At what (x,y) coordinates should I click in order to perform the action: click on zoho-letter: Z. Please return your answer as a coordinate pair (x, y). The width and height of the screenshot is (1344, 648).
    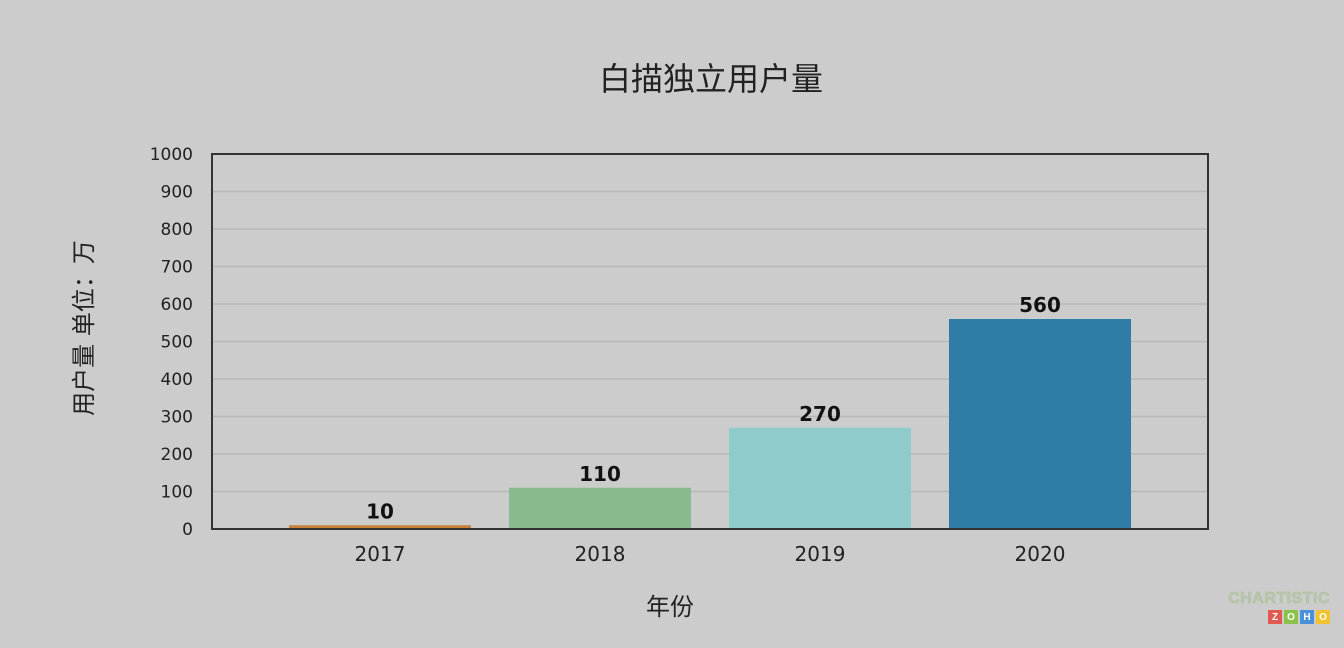
    Looking at the image, I should click on (1275, 617).